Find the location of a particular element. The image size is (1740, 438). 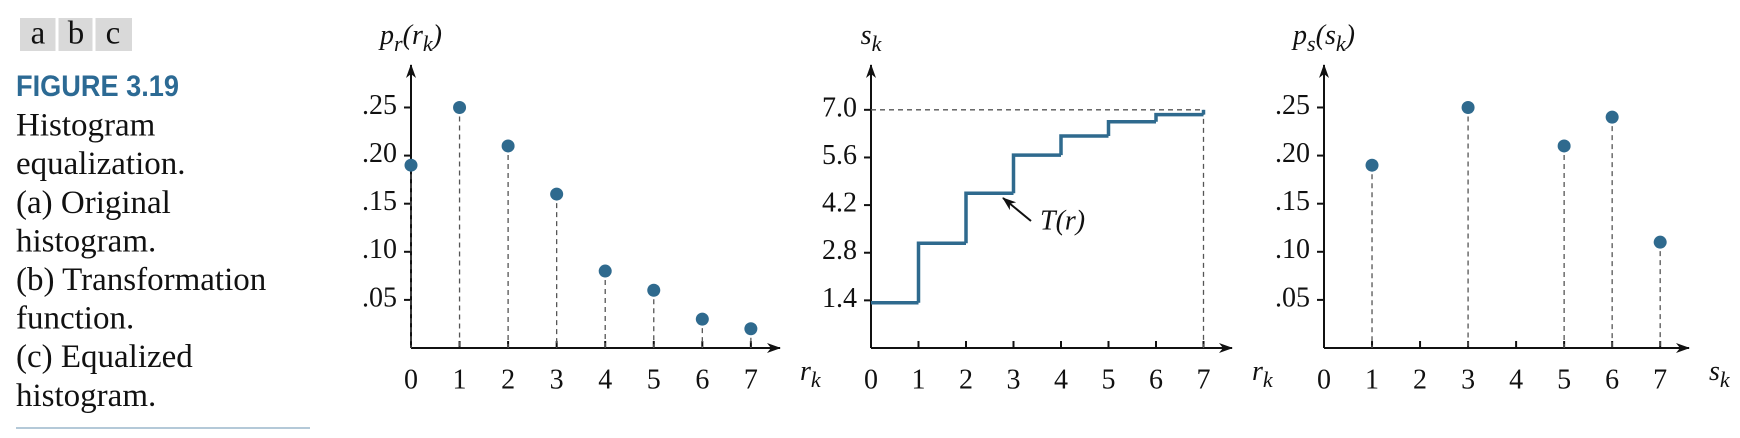

y-tick-label: 1.4 is located at coordinates (839, 298).